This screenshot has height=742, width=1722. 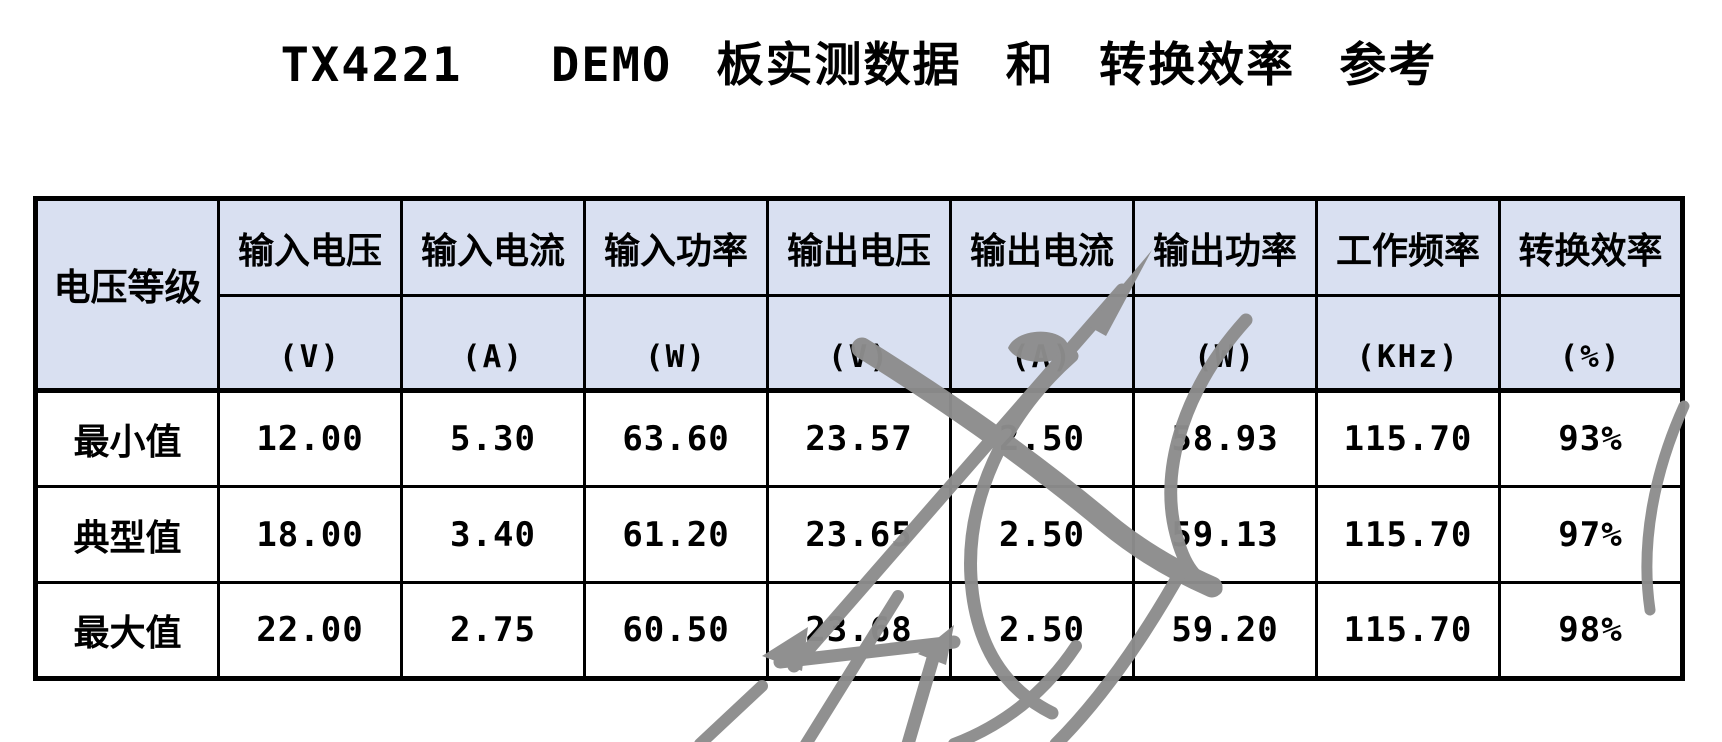 What do you see at coordinates (1042, 247) in the screenshot?
I see `header-output-current: 输出电流` at bounding box center [1042, 247].